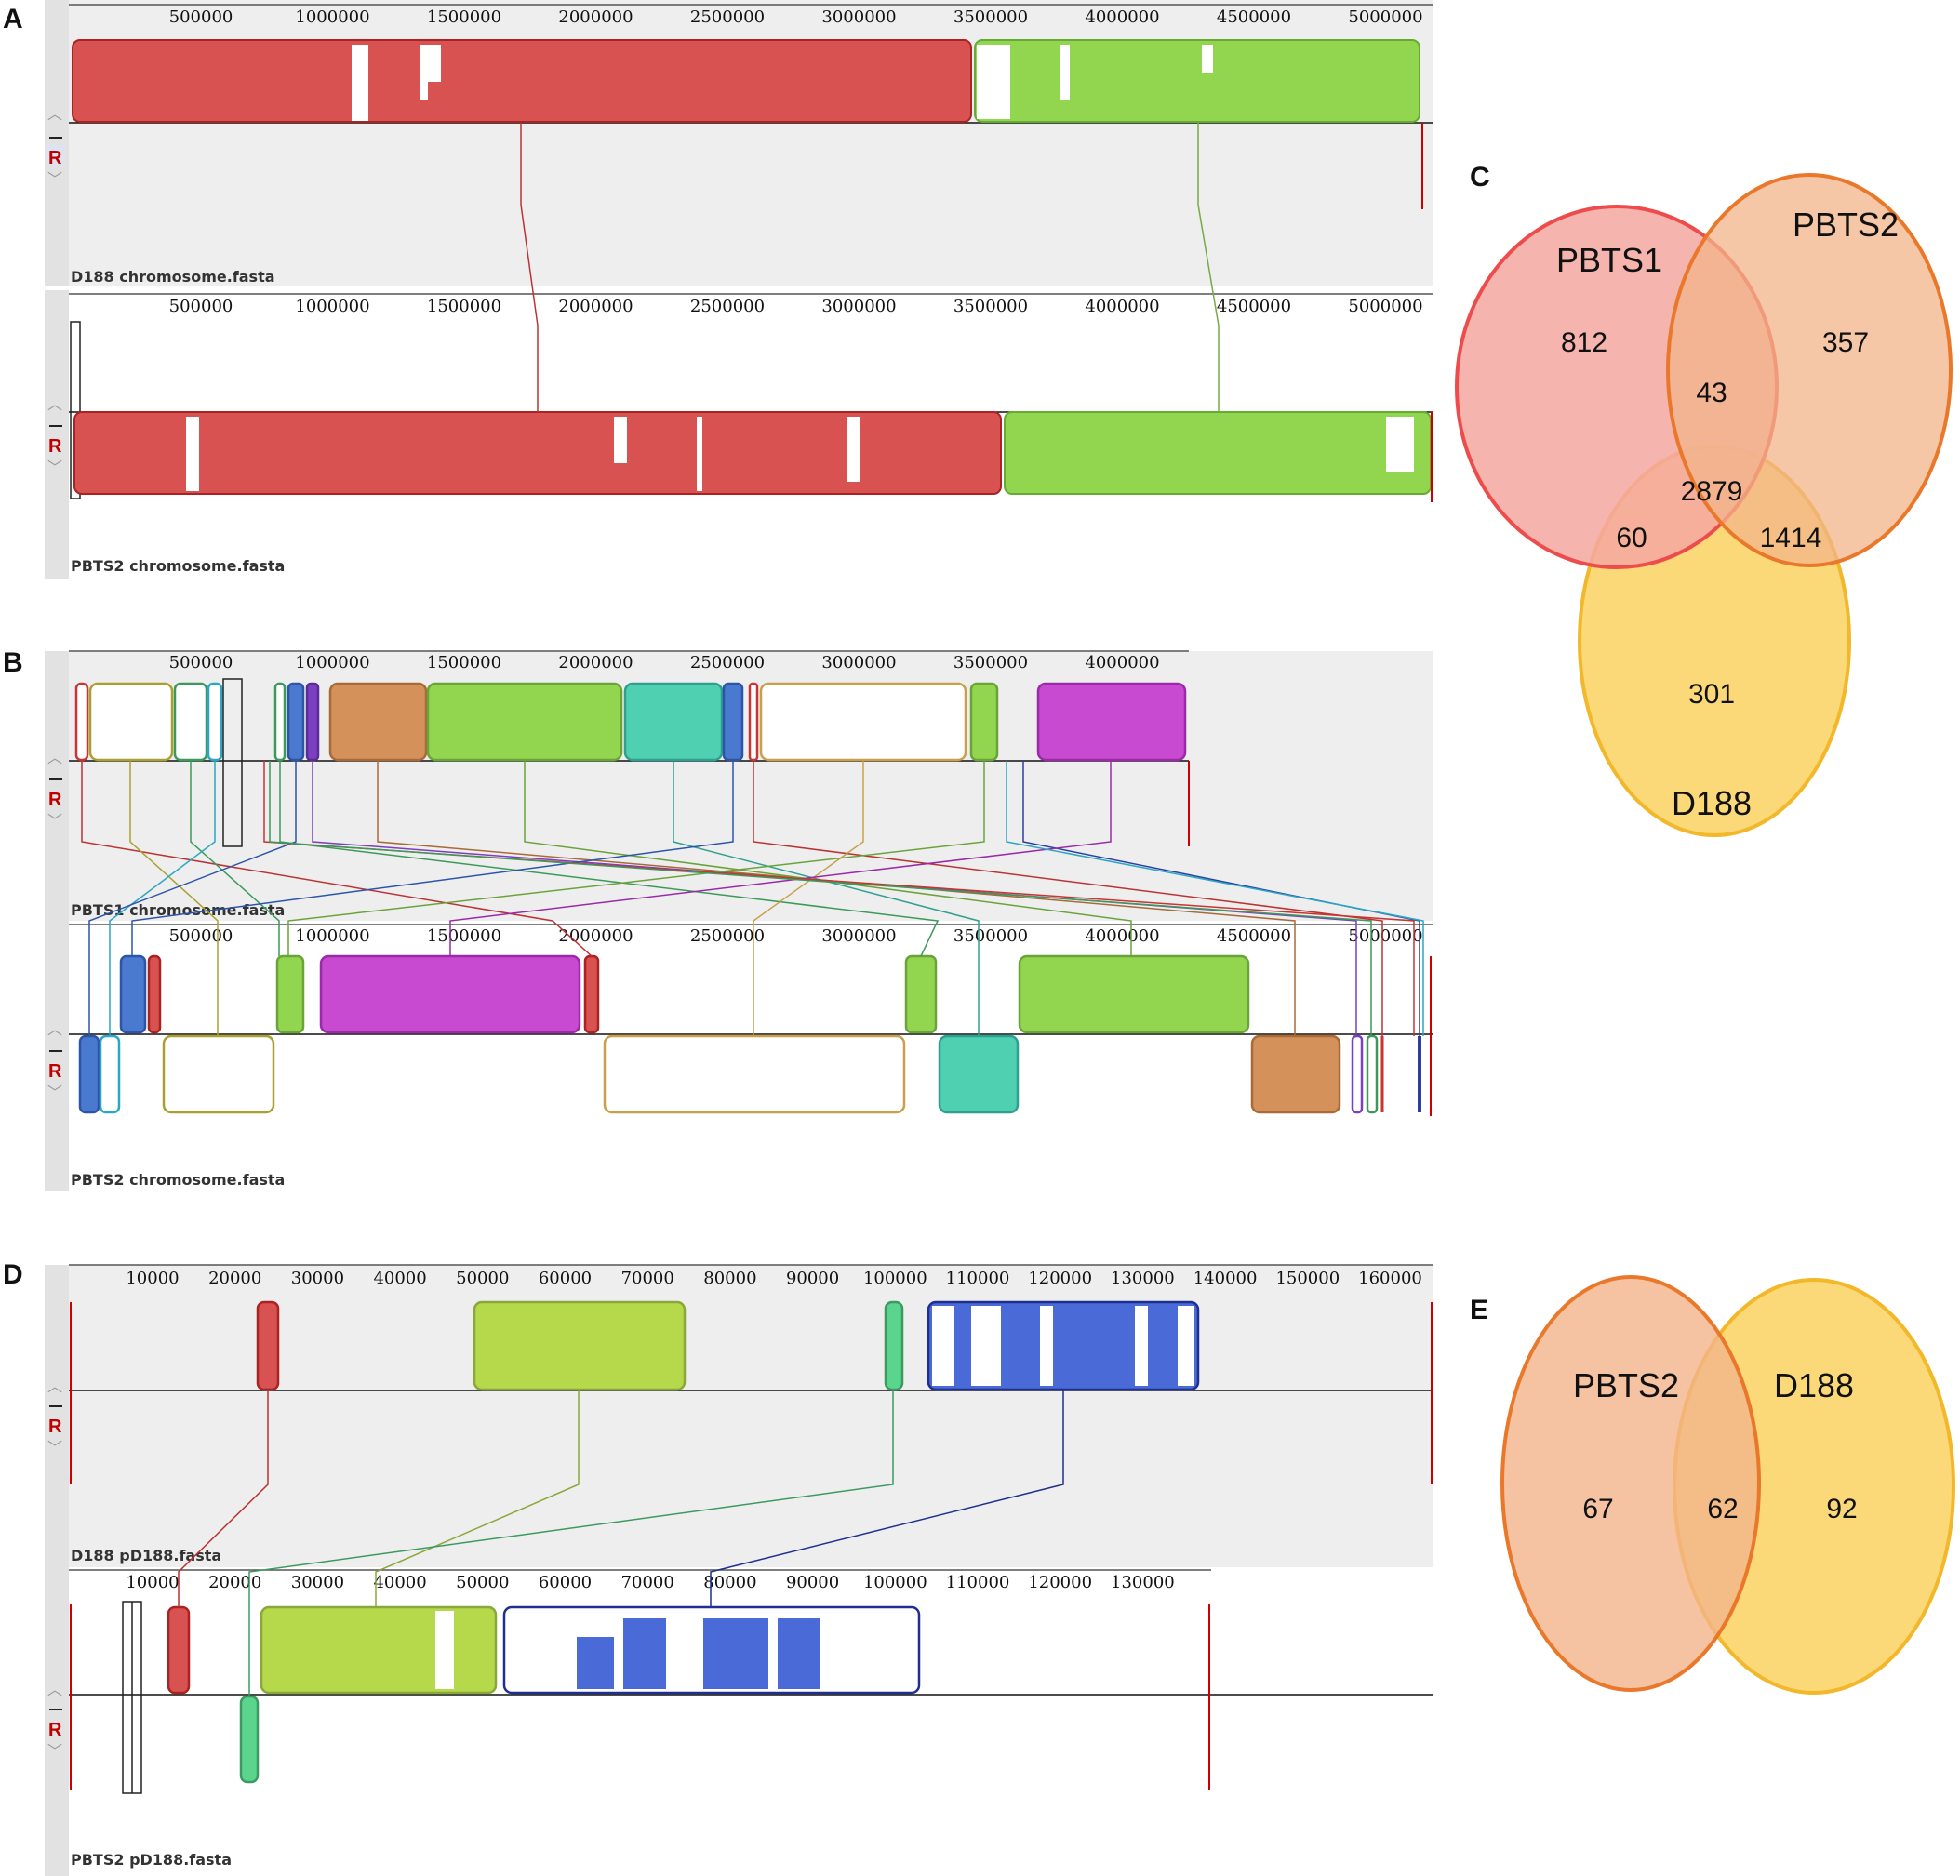 The image size is (1960, 1876). I want to click on venn-count-pbts1-only: 812, so click(1584, 343).